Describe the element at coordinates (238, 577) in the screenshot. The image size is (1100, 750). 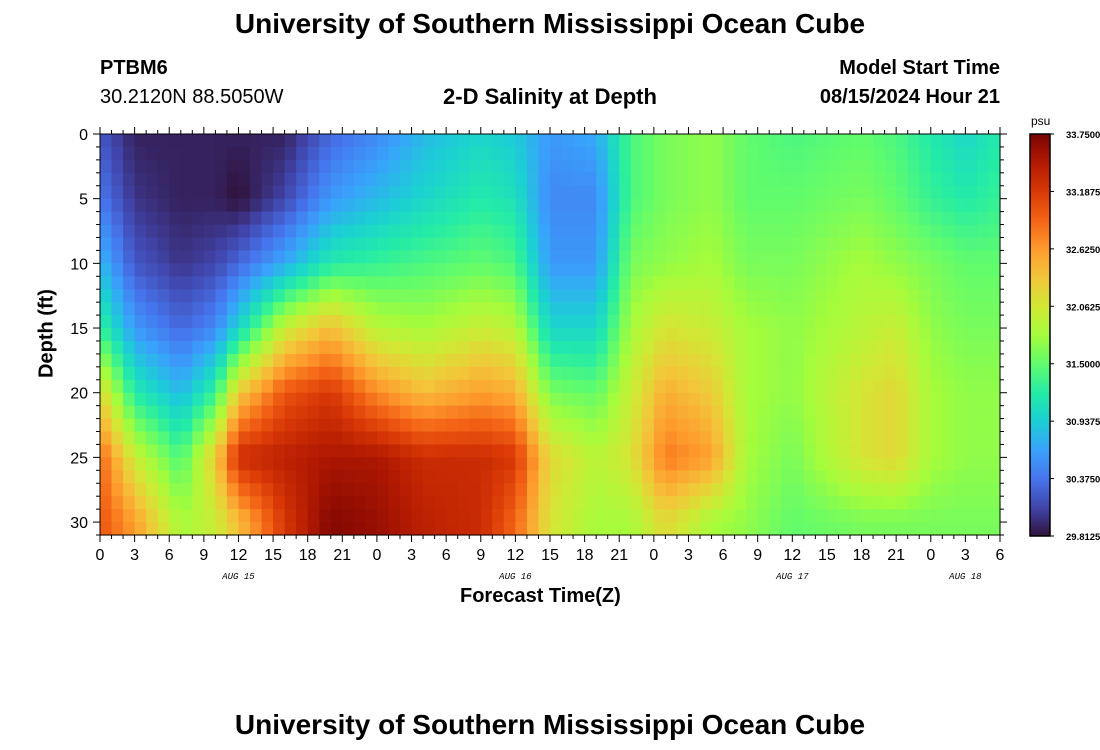
I see `date-label: AUG 15` at that location.